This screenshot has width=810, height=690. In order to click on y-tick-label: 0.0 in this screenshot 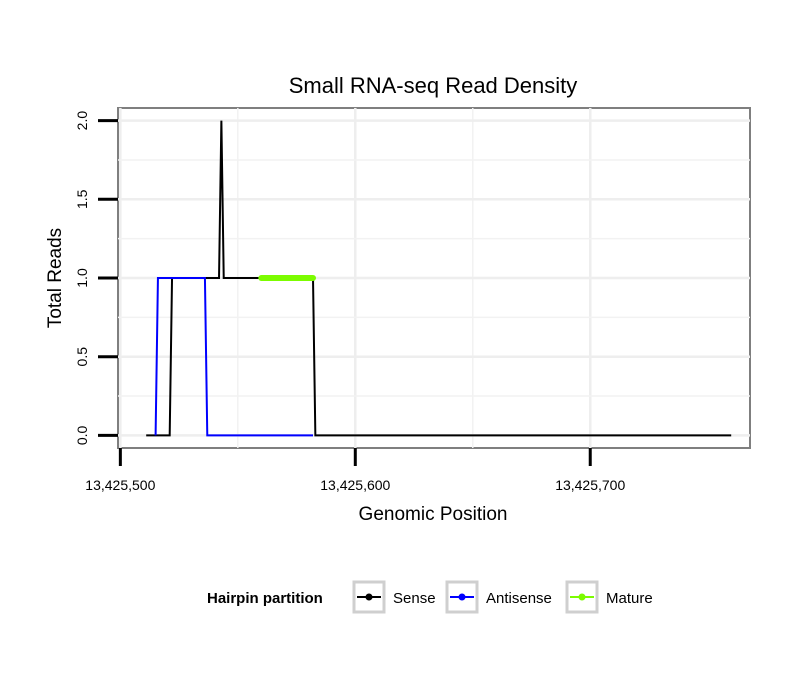, I will do `click(82, 435)`.